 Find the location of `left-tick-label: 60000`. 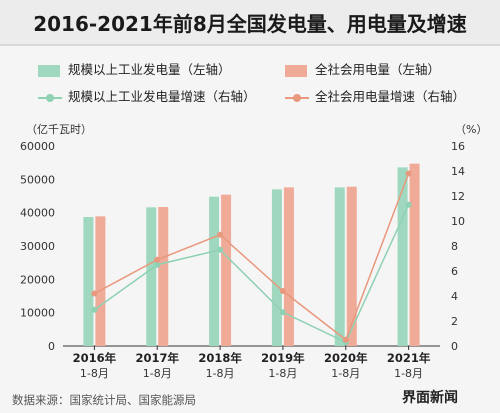

left-tick-label: 60000 is located at coordinates (37, 146).